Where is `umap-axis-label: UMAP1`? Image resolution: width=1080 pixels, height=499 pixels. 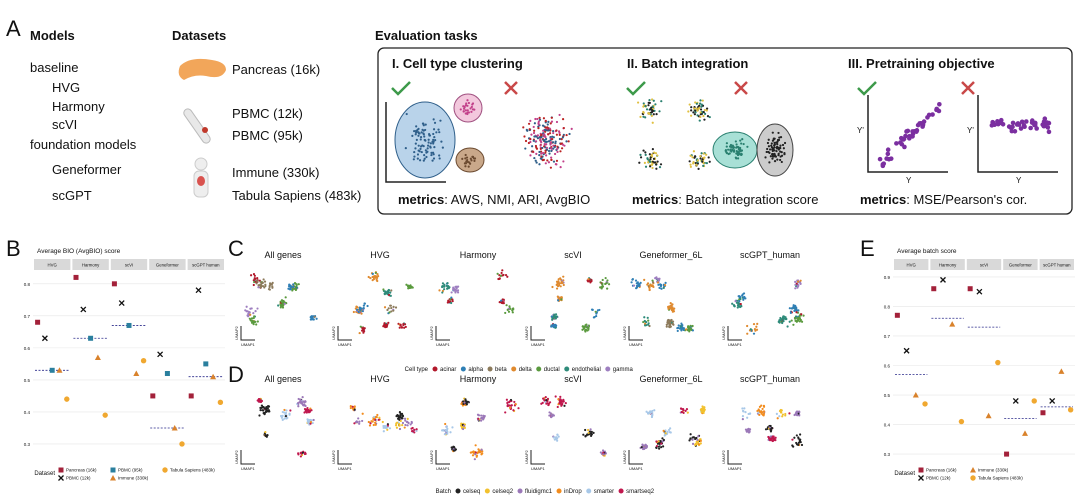 umap-axis-label: UMAP1 is located at coordinates (538, 468).